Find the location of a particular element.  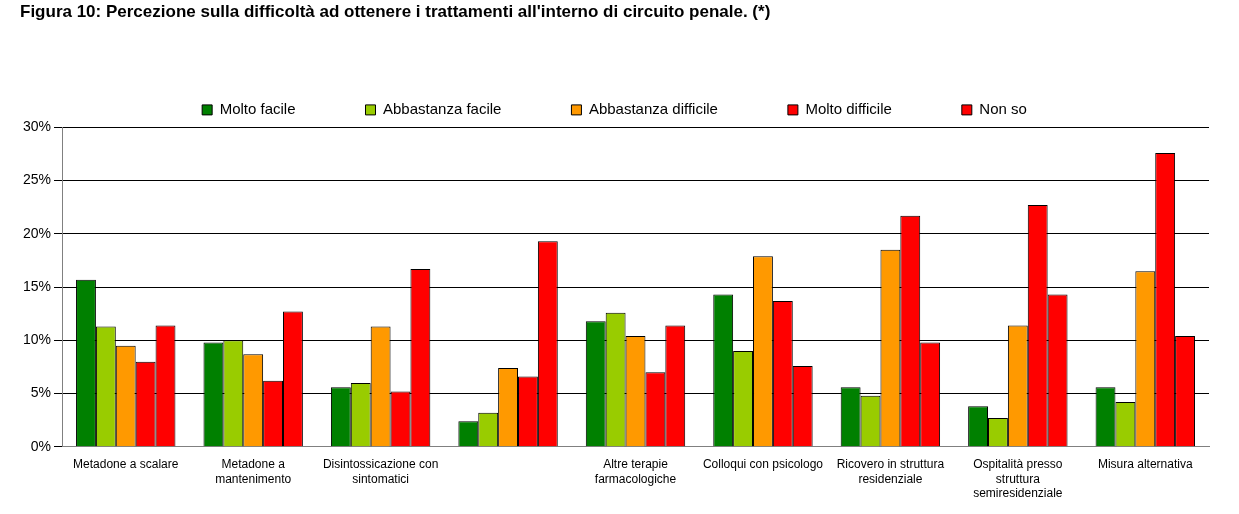

y-tick-label: 25% is located at coordinates (37, 179).